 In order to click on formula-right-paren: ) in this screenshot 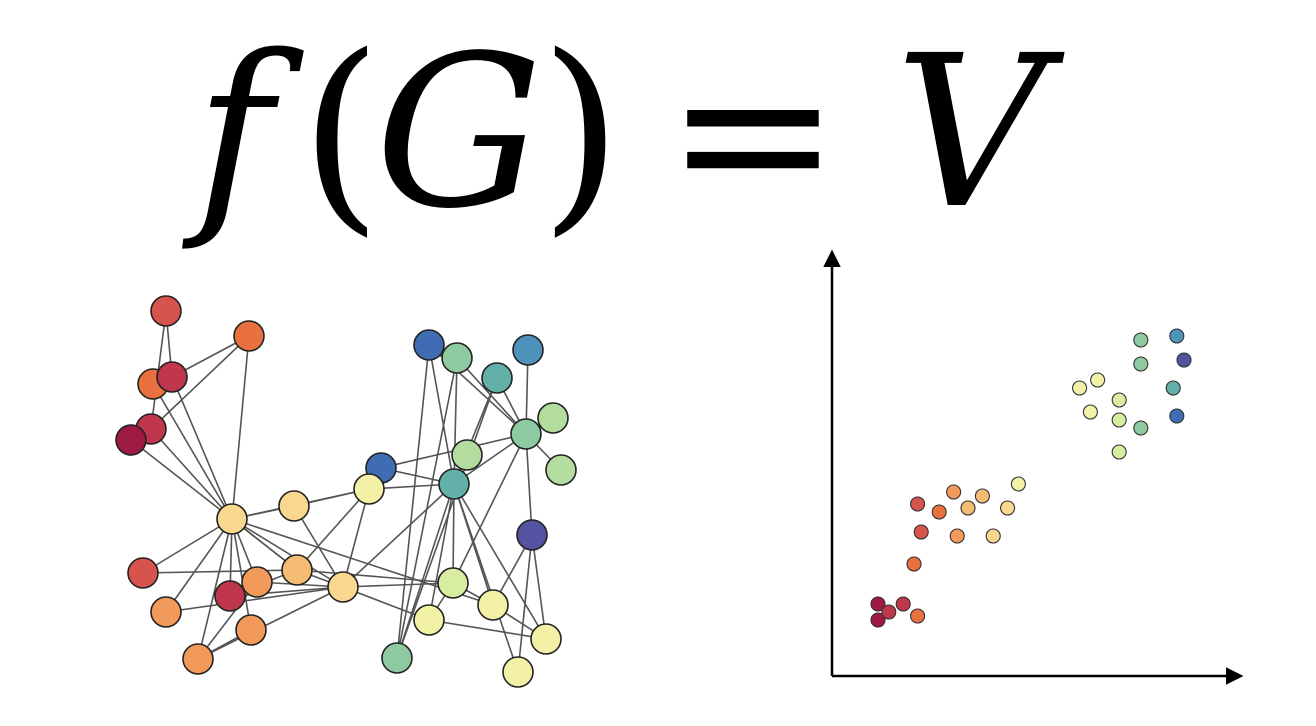, I will do `click(581, 132)`.